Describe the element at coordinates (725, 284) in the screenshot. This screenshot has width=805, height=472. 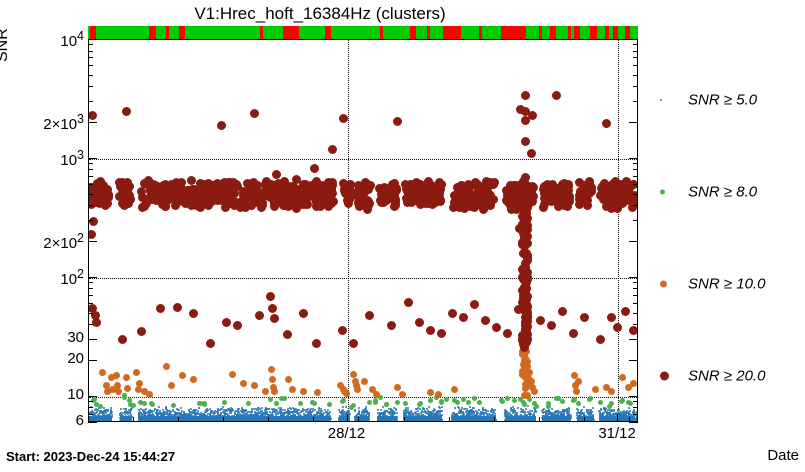
I see `legend-item-2: SNR ≥ 10.0` at that location.